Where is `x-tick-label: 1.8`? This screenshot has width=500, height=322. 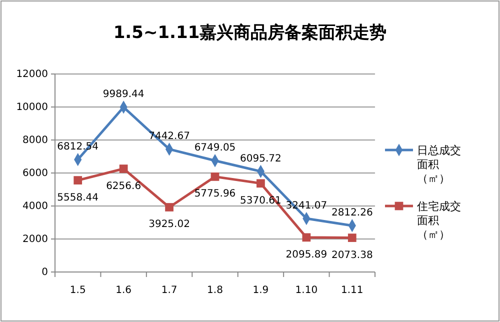
x-tick-label: 1.8 is located at coordinates (215, 290).